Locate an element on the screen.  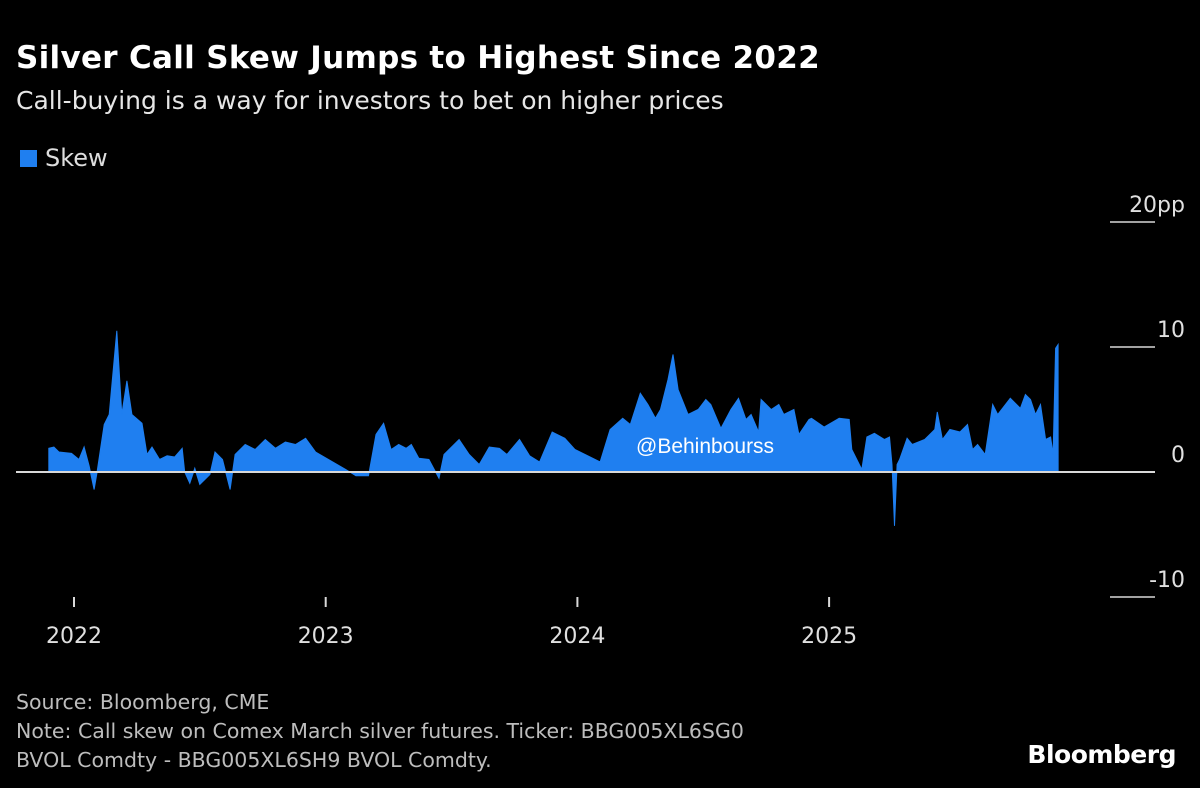
watermark: @Behinbourss is located at coordinates (705, 446).